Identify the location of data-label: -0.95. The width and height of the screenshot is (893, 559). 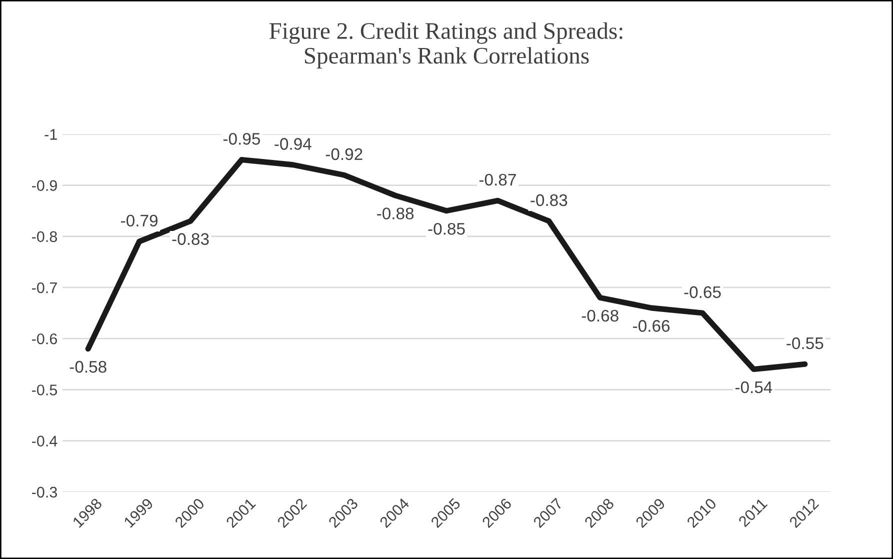
(241, 138).